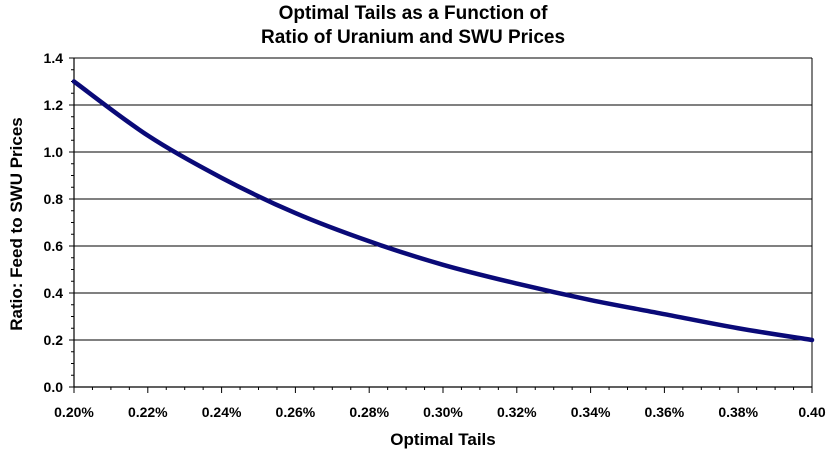 This screenshot has width=826, height=457. What do you see at coordinates (54, 152) in the screenshot?
I see `y-tick-label: 1.0` at bounding box center [54, 152].